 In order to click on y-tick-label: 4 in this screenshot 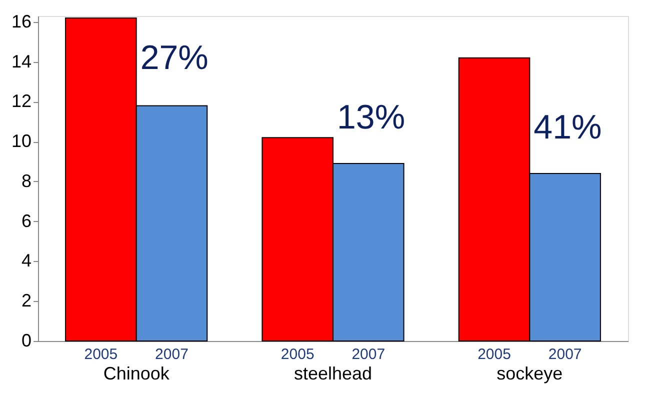, I will do `click(26, 260)`.